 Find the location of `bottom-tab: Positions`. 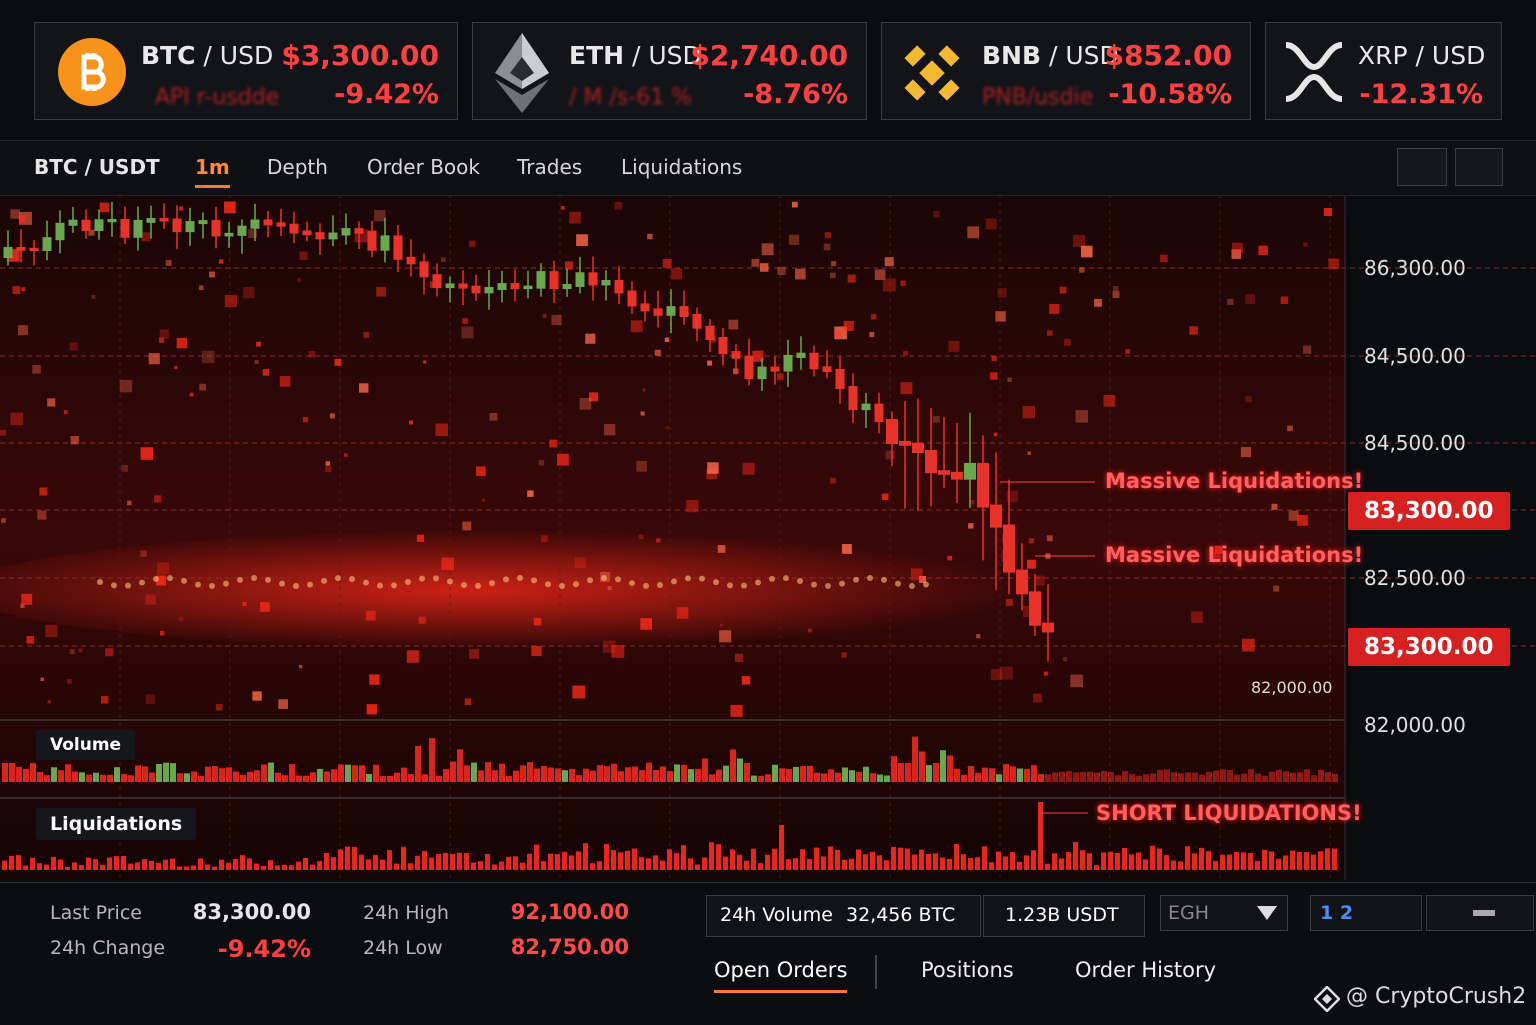

bottom-tab: Positions is located at coordinates (967, 970).